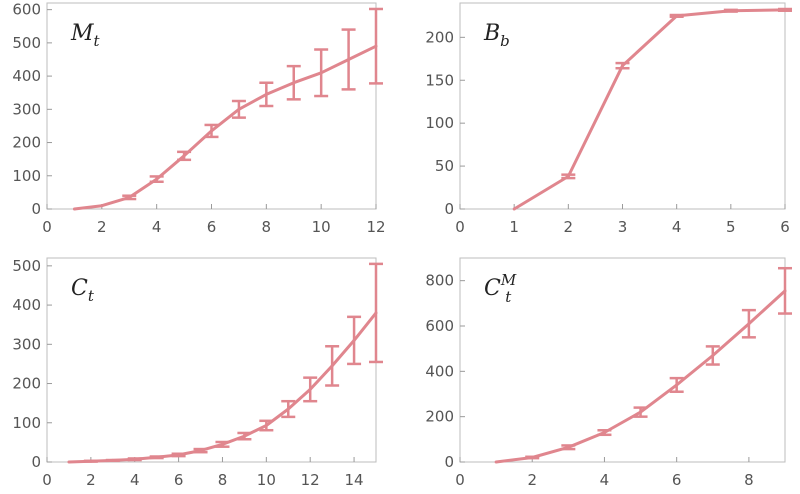  Describe the element at coordinates (82, 33) in the screenshot. I see `panel-label-main: M` at that location.